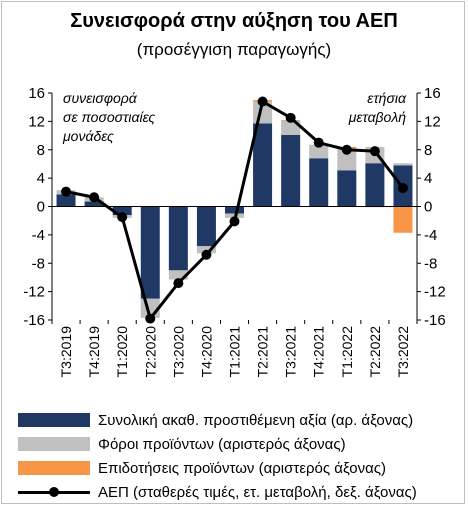 This screenshot has width=468, height=507. Describe the element at coordinates (377, 117) in the screenshot. I see `annotation-right-line: μεταβολή` at that location.